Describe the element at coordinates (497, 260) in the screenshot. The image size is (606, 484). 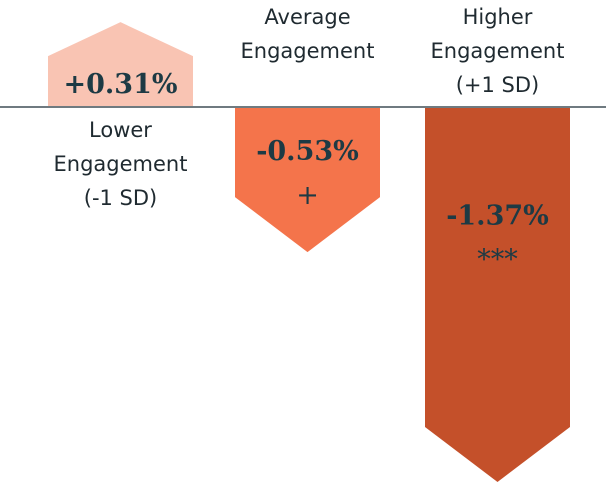
I see `significance-label: ***` at that location.